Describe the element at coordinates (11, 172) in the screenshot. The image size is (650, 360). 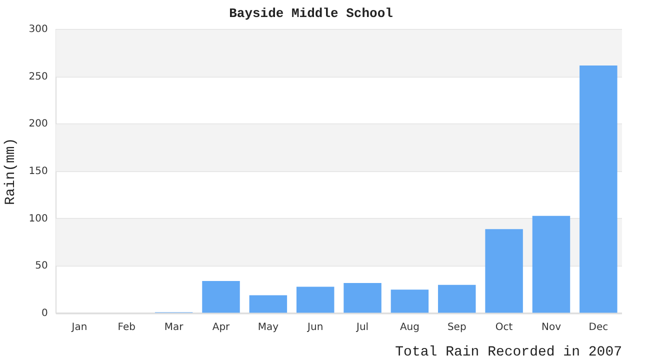
I see `y-axis-title: Rain(mm)` at that location.